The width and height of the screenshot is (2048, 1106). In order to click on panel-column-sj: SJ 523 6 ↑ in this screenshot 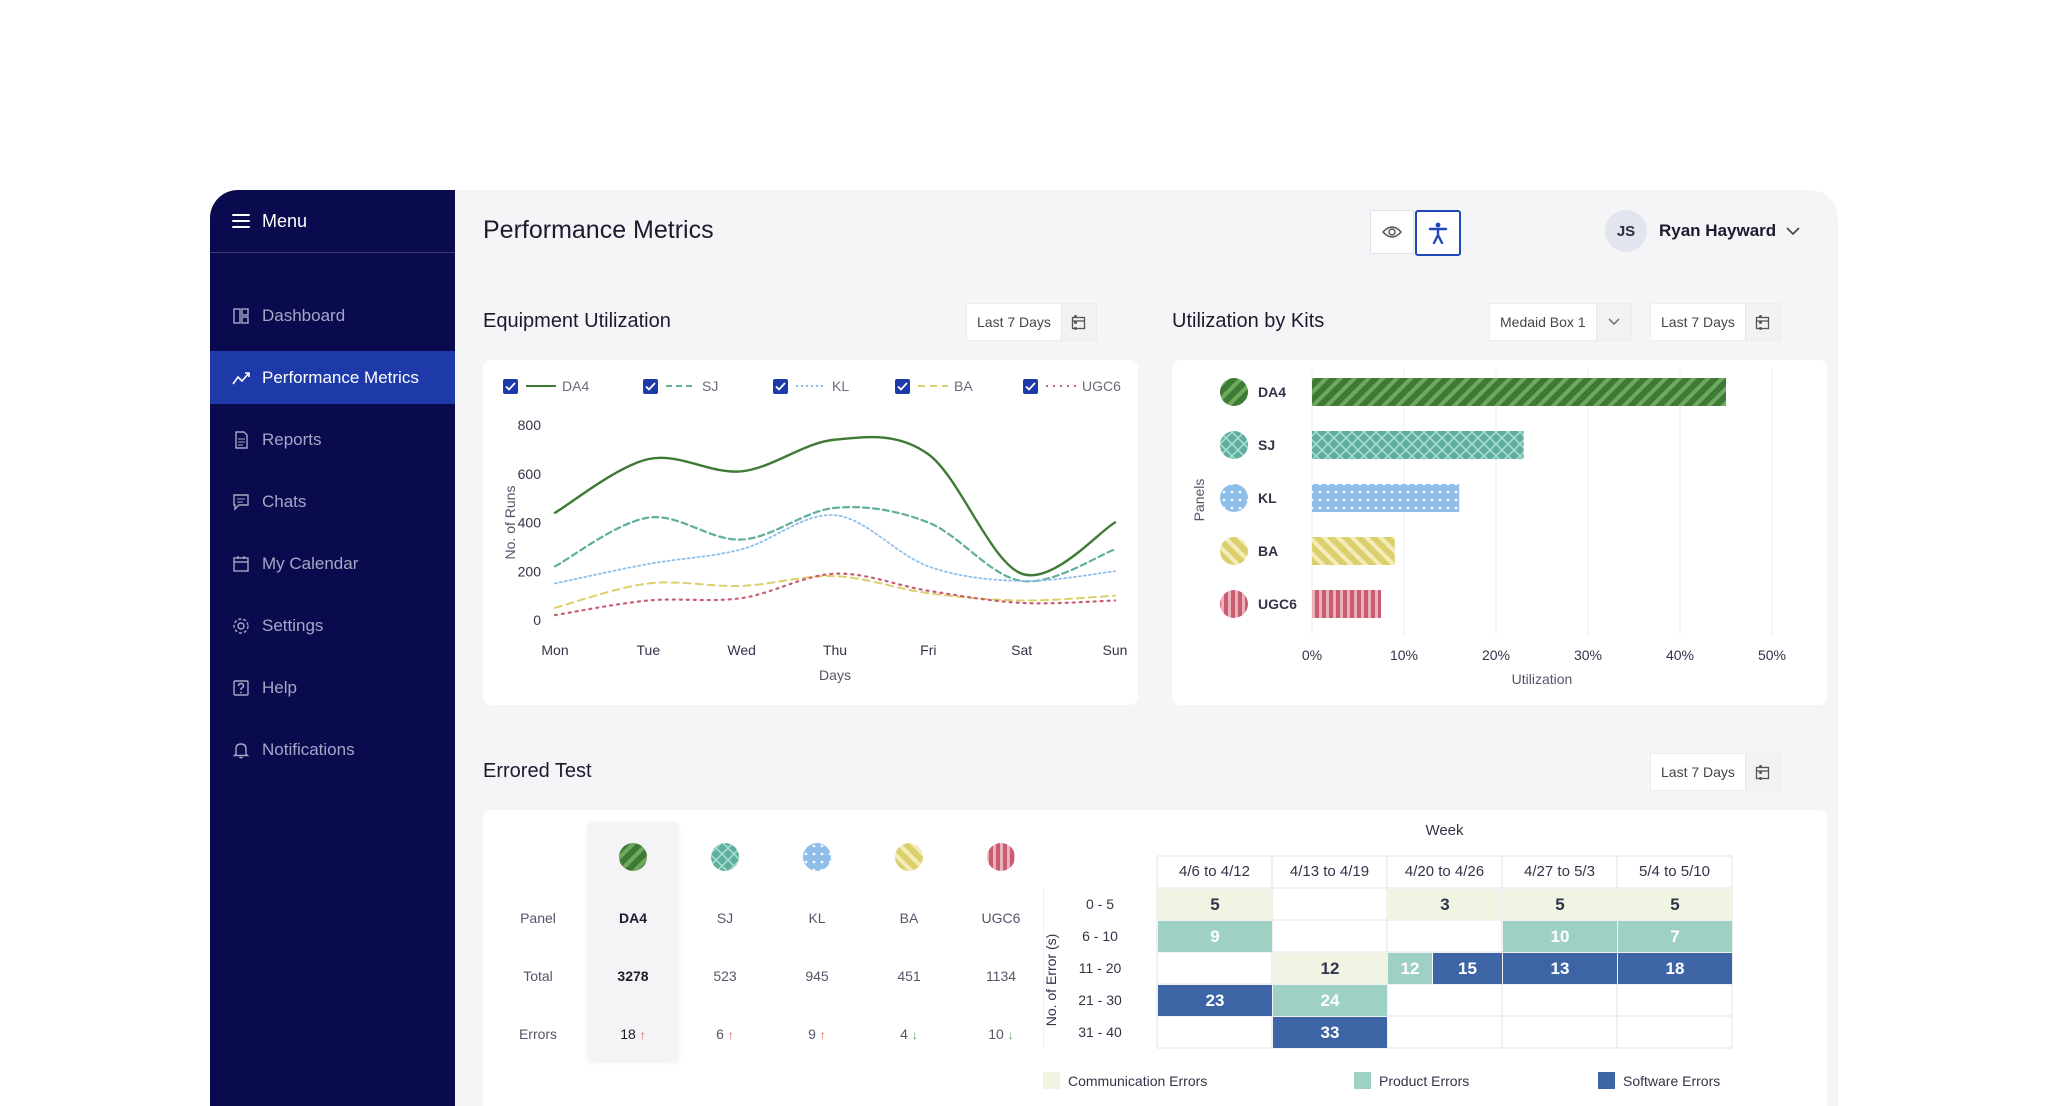, I will do `click(725, 941)`.